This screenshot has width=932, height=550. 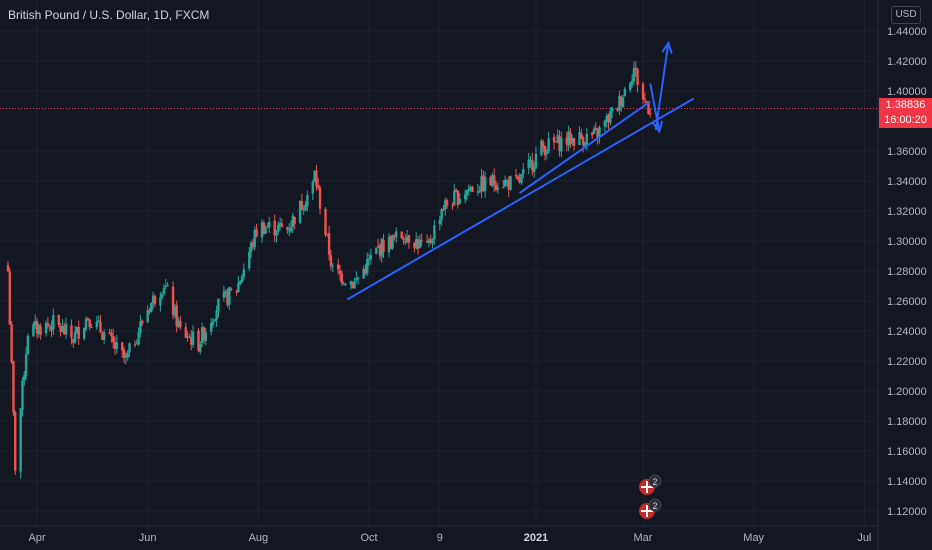 What do you see at coordinates (907, 32) in the screenshot?
I see `price-tick-label: 1.44000` at bounding box center [907, 32].